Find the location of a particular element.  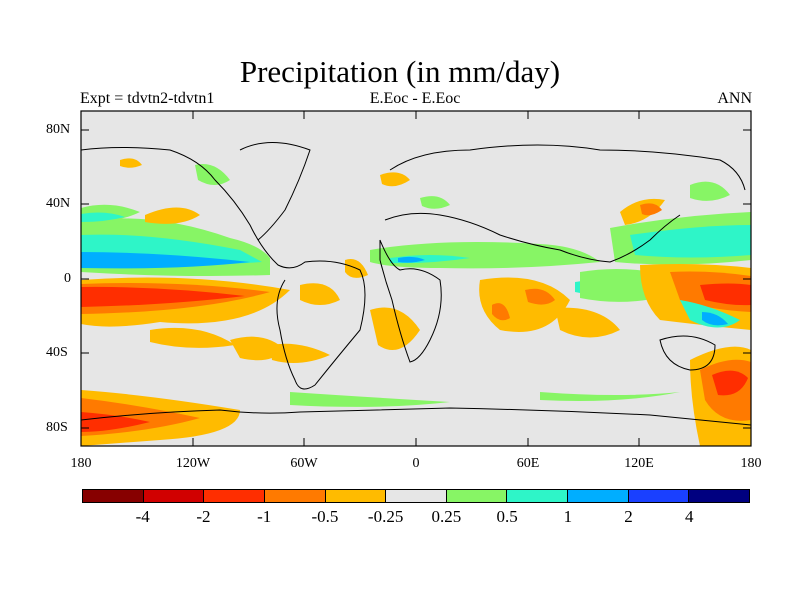

colorbar-label: -4 is located at coordinates (142, 516).